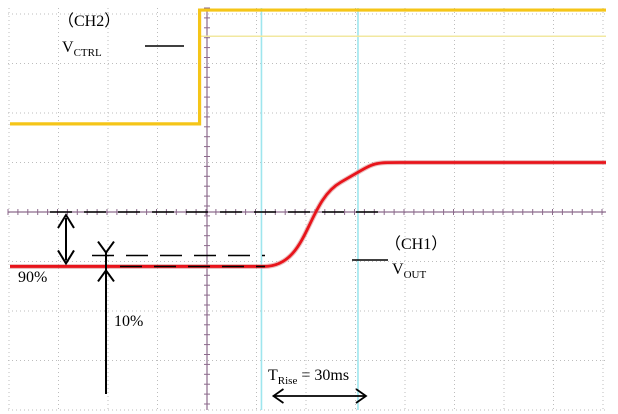 This screenshot has width=618, height=414. I want to click on trise-sub: Rise, so click(288, 381).